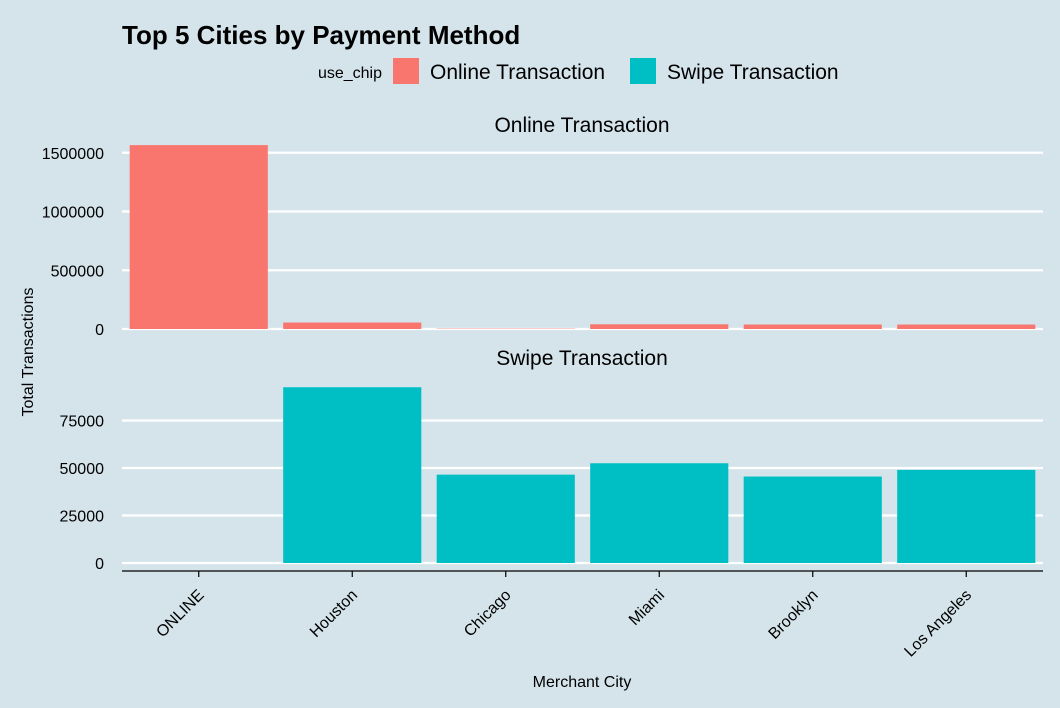 The height and width of the screenshot is (708, 1060). I want to click on bar-online-transaction-brooklyn, so click(812, 326).